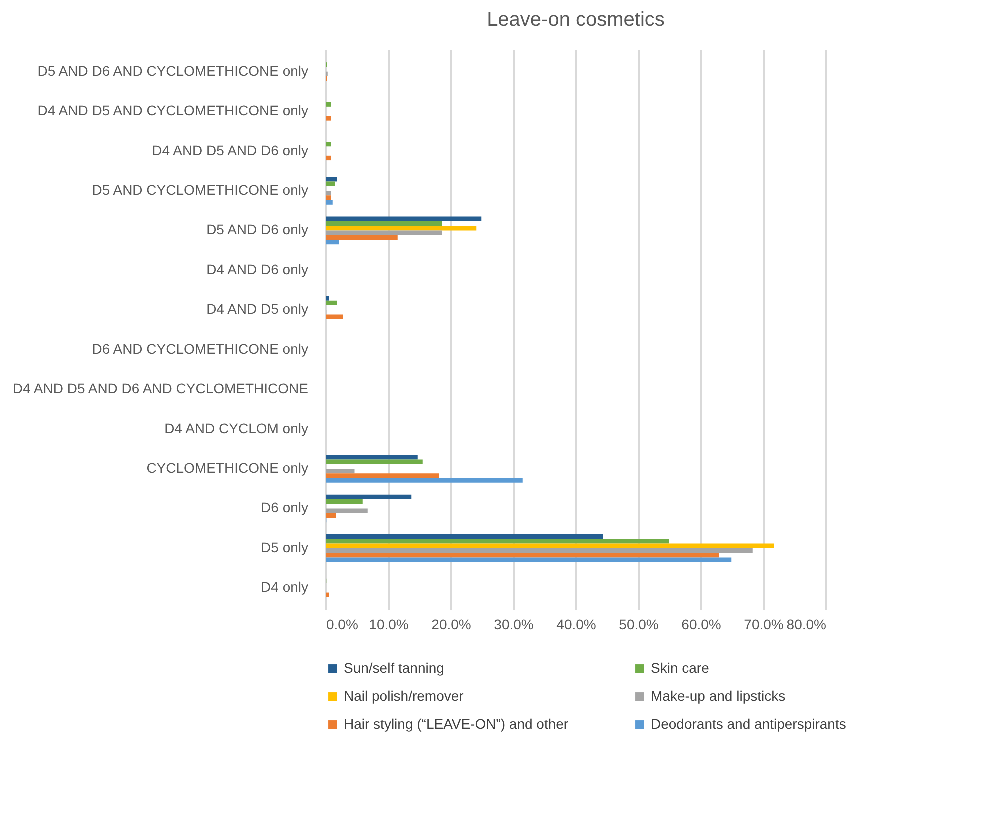 The image size is (990, 818). Describe the element at coordinates (257, 269) in the screenshot. I see `y-tick-label: D4 AND D6 only` at that location.